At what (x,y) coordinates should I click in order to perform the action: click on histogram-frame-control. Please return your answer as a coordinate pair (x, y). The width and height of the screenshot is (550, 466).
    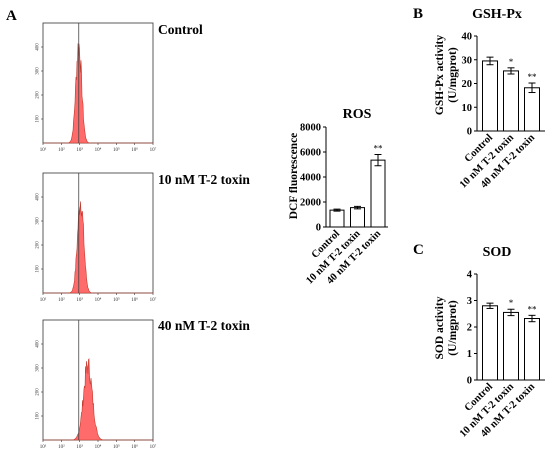
    Looking at the image, I should click on (98, 83).